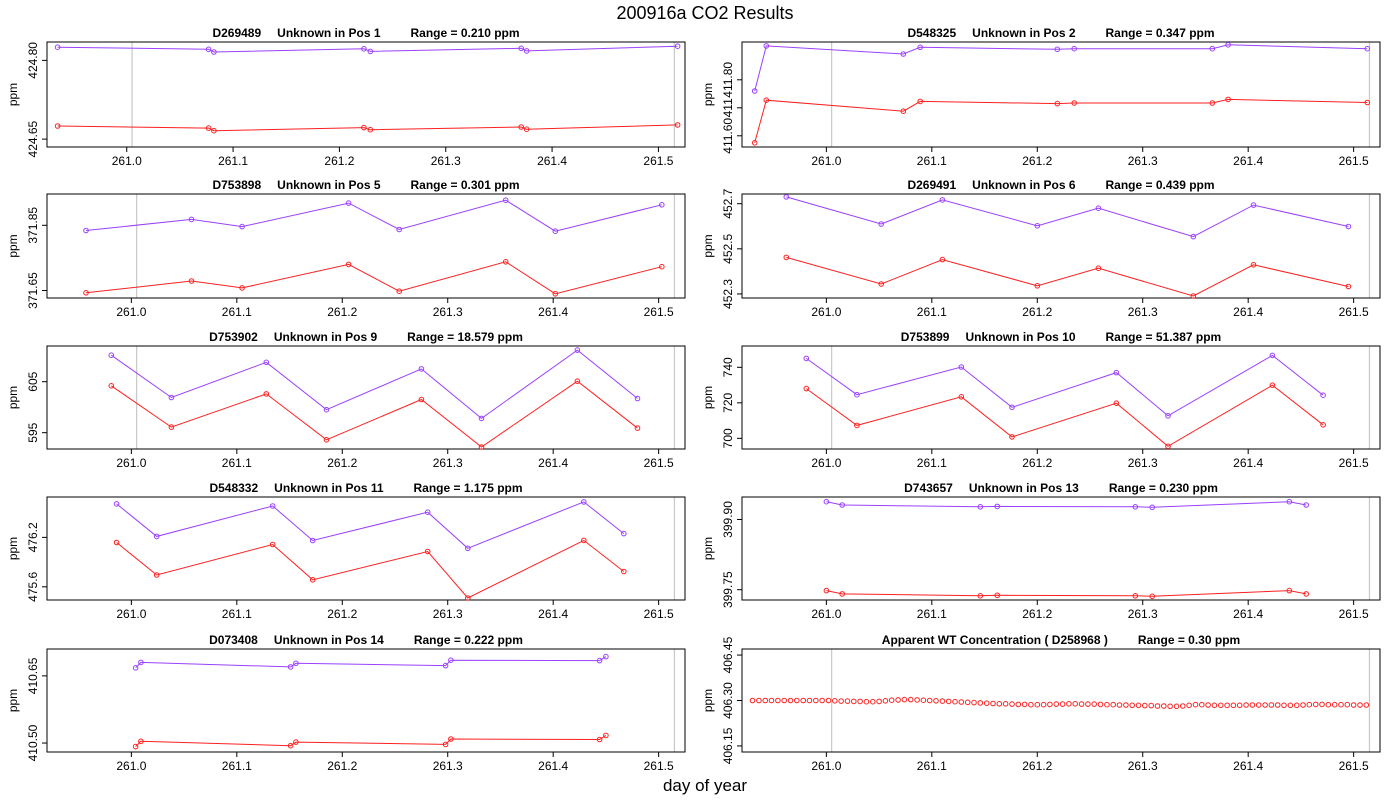  What do you see at coordinates (468, 640) in the screenshot?
I see `panel-title-range: Range = 0.222 ppm` at bounding box center [468, 640].